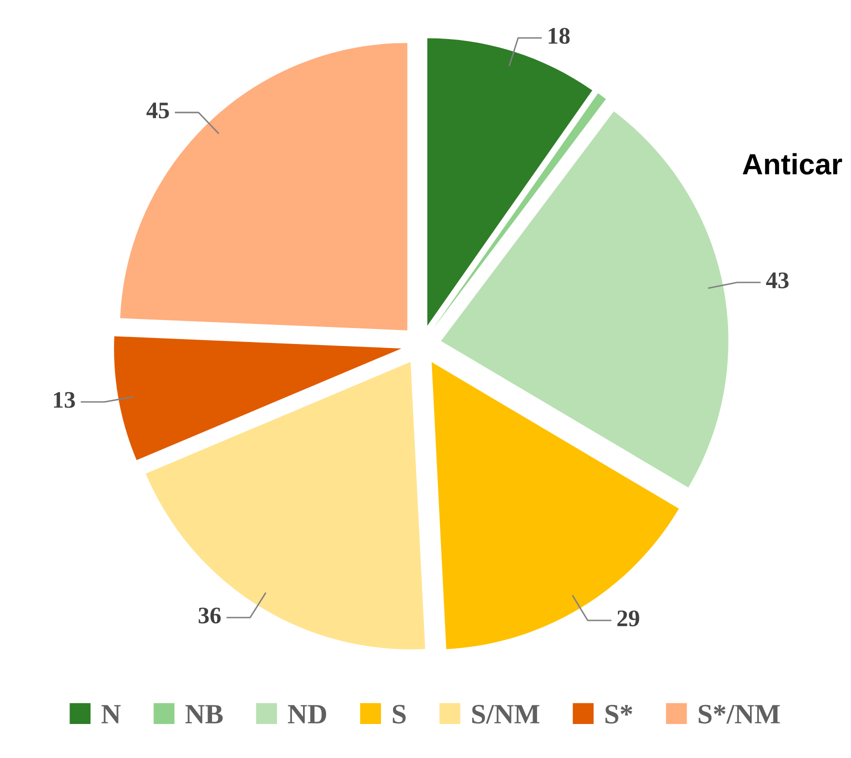 Image resolution: width=851 pixels, height=758 pixels. Describe the element at coordinates (399, 714) in the screenshot. I see `legend-label: S` at that location.